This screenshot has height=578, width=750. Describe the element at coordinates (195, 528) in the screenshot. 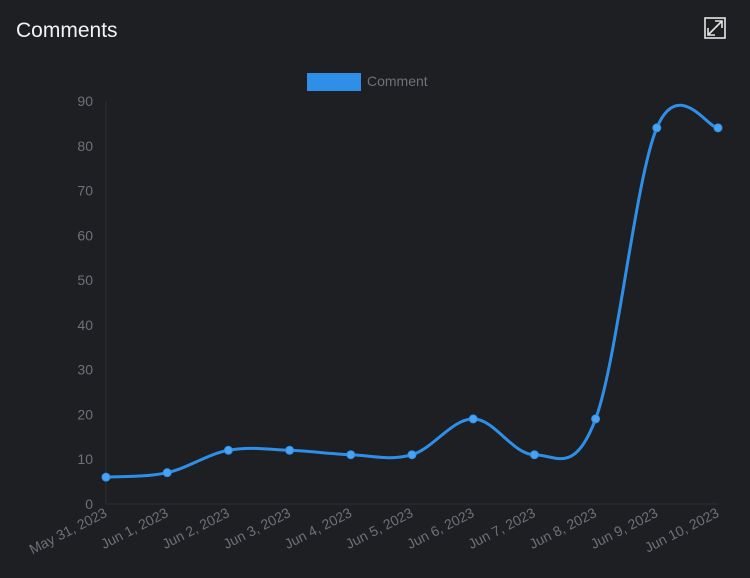

I see `x-tick-label: Jun 2, 2023` at that location.